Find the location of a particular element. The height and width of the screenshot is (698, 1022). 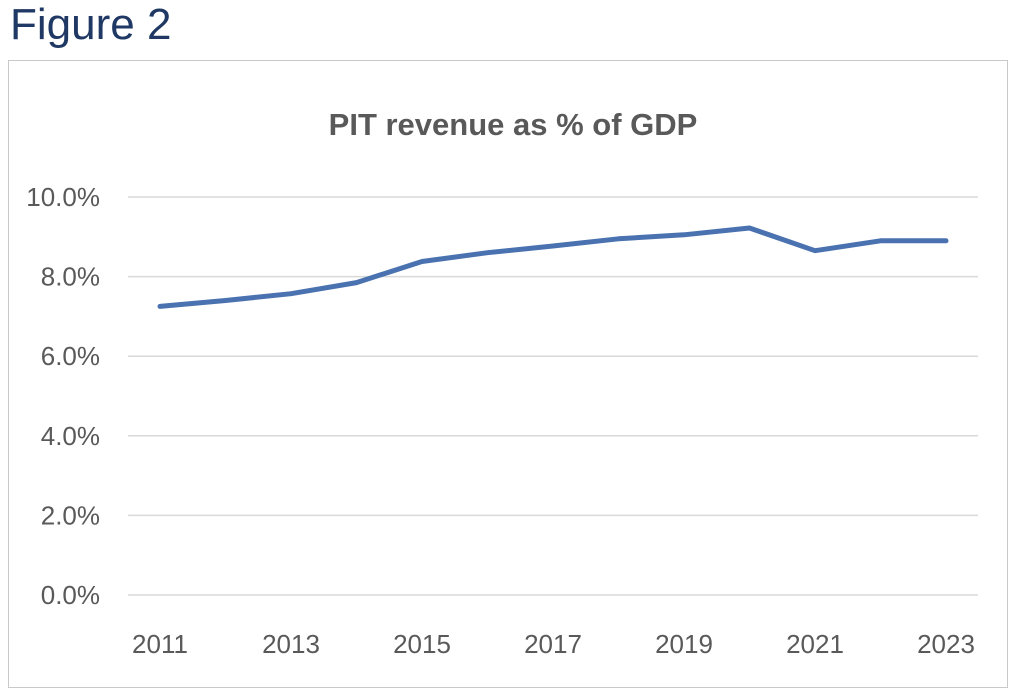

x-tick-label: 2013 is located at coordinates (291, 644).